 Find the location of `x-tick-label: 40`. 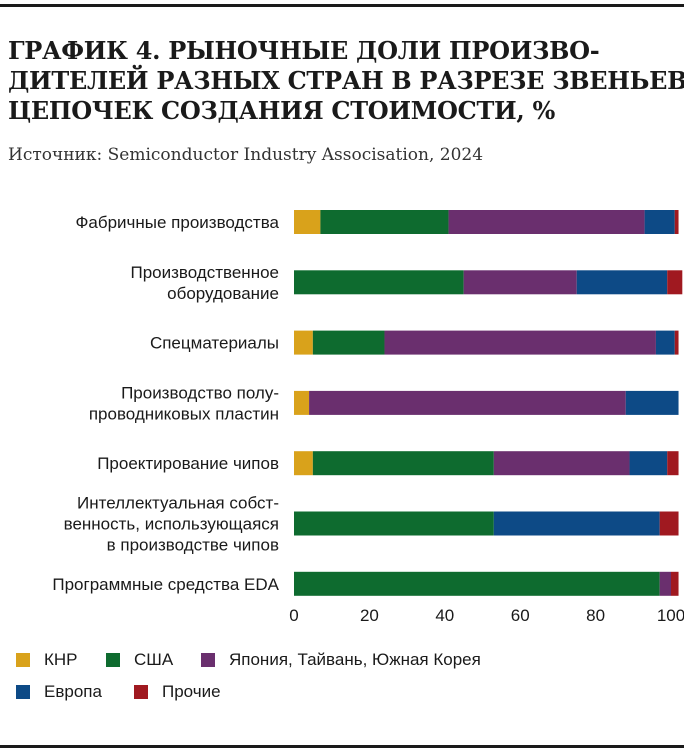

x-tick-label: 40 is located at coordinates (444, 615).